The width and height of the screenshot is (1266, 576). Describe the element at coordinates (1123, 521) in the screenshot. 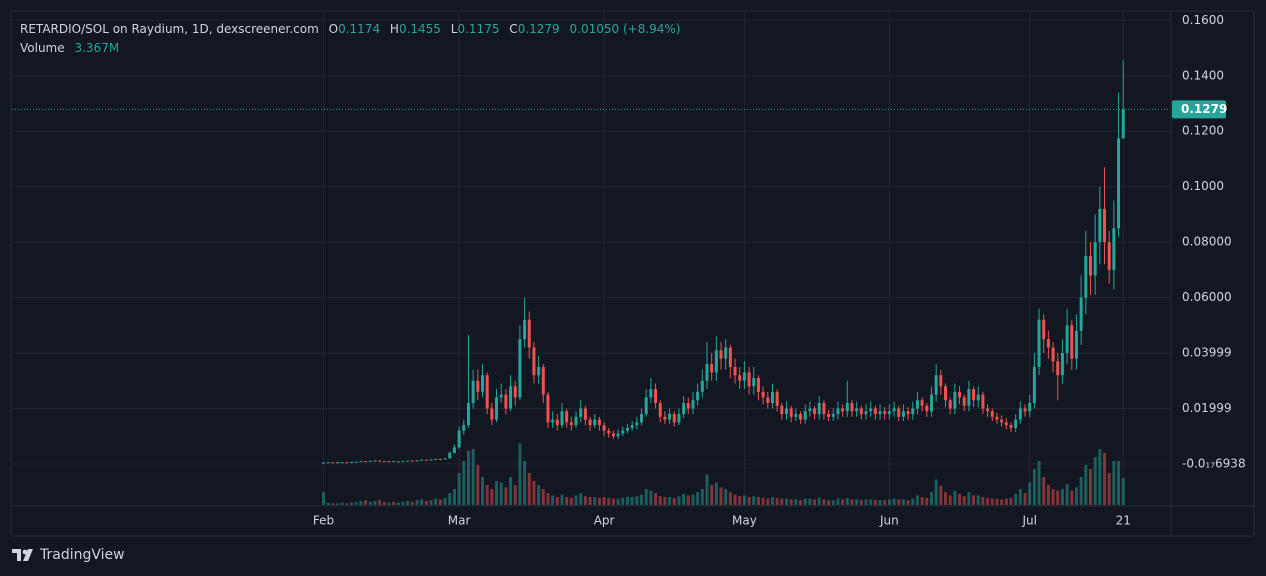

I see `x-tick-label: 21` at that location.